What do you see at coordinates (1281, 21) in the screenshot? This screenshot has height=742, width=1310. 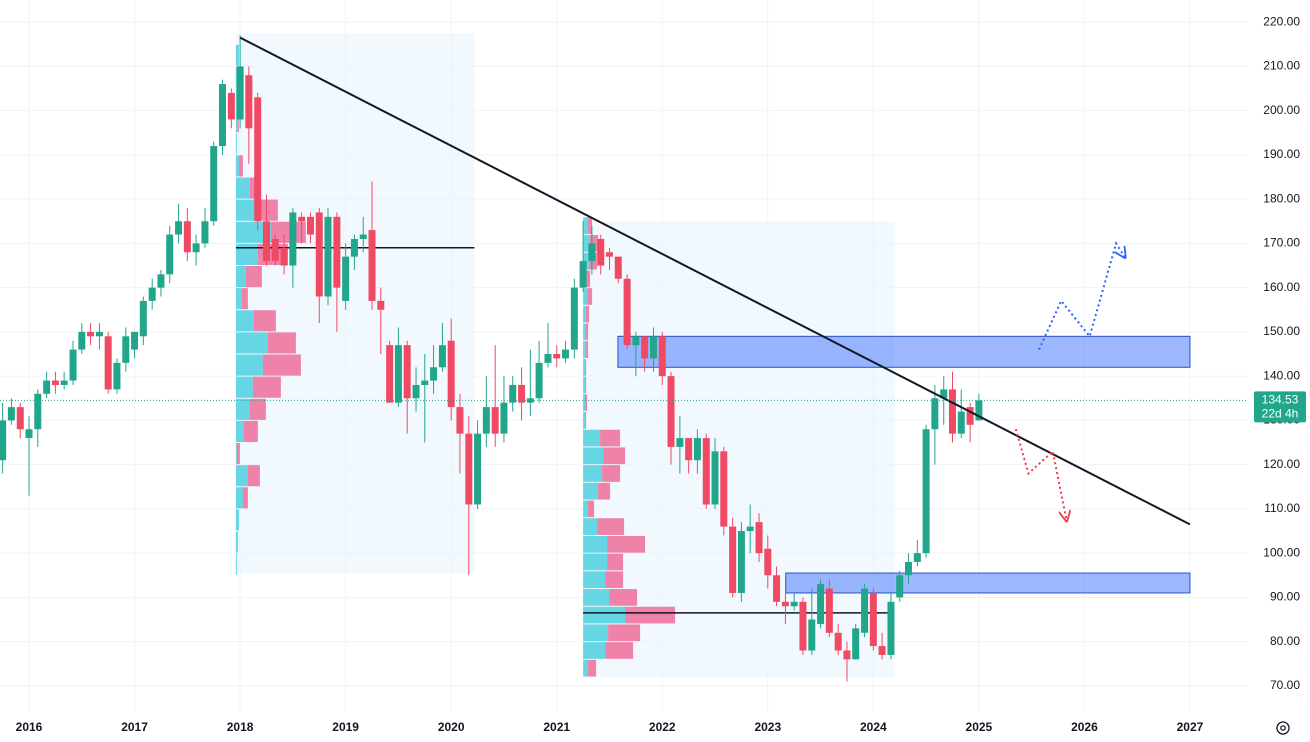 I see `y-tick-label: 220.00` at bounding box center [1281, 21].